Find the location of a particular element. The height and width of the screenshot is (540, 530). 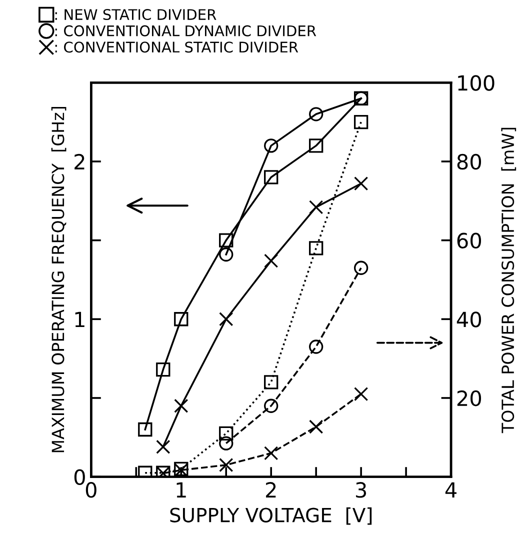

x-tick-label: 2 is located at coordinates (271, 490).